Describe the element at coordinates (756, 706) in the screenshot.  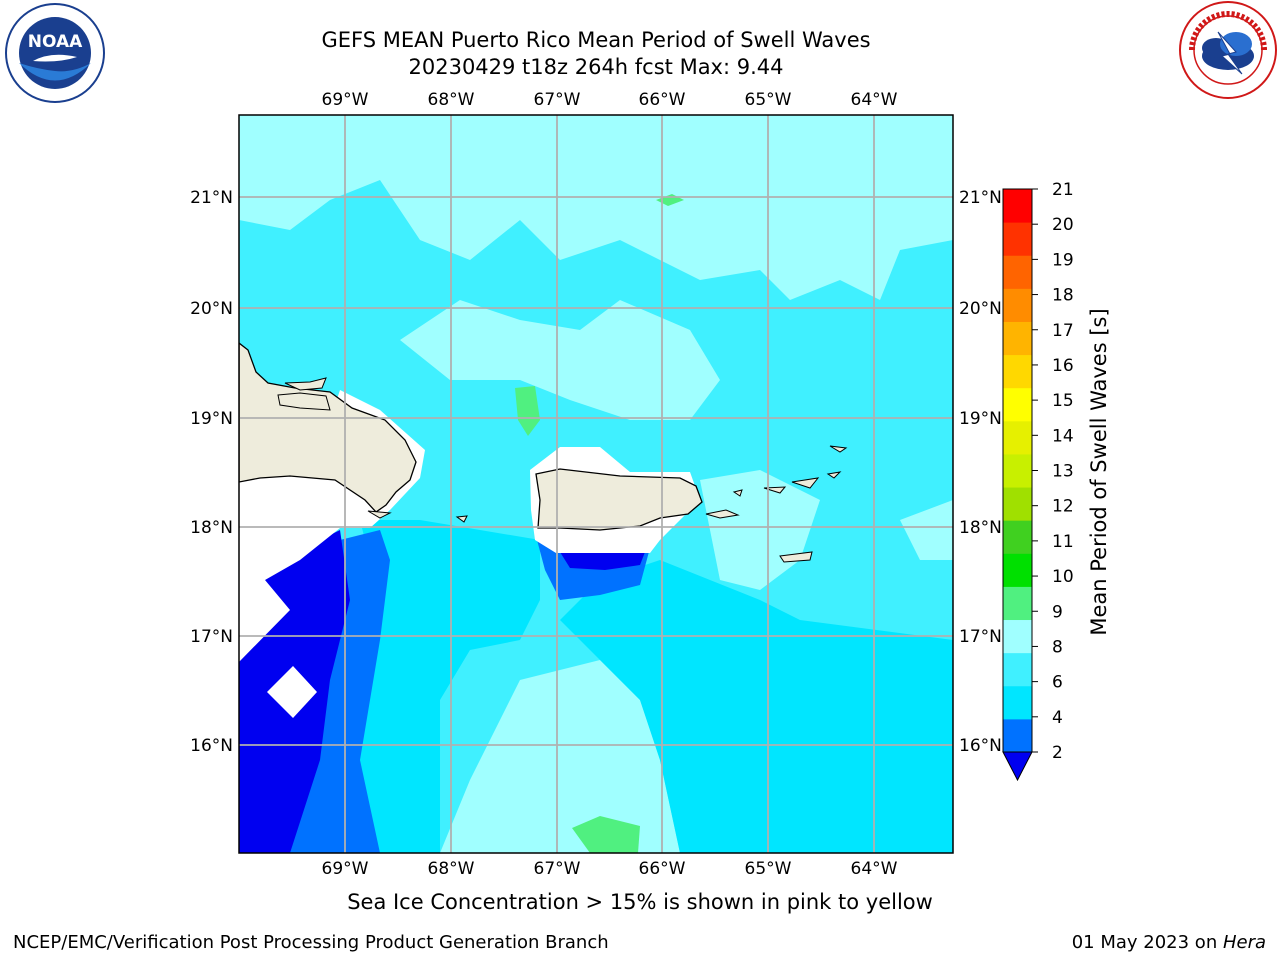
I see `field-4-6-southeast` at that location.